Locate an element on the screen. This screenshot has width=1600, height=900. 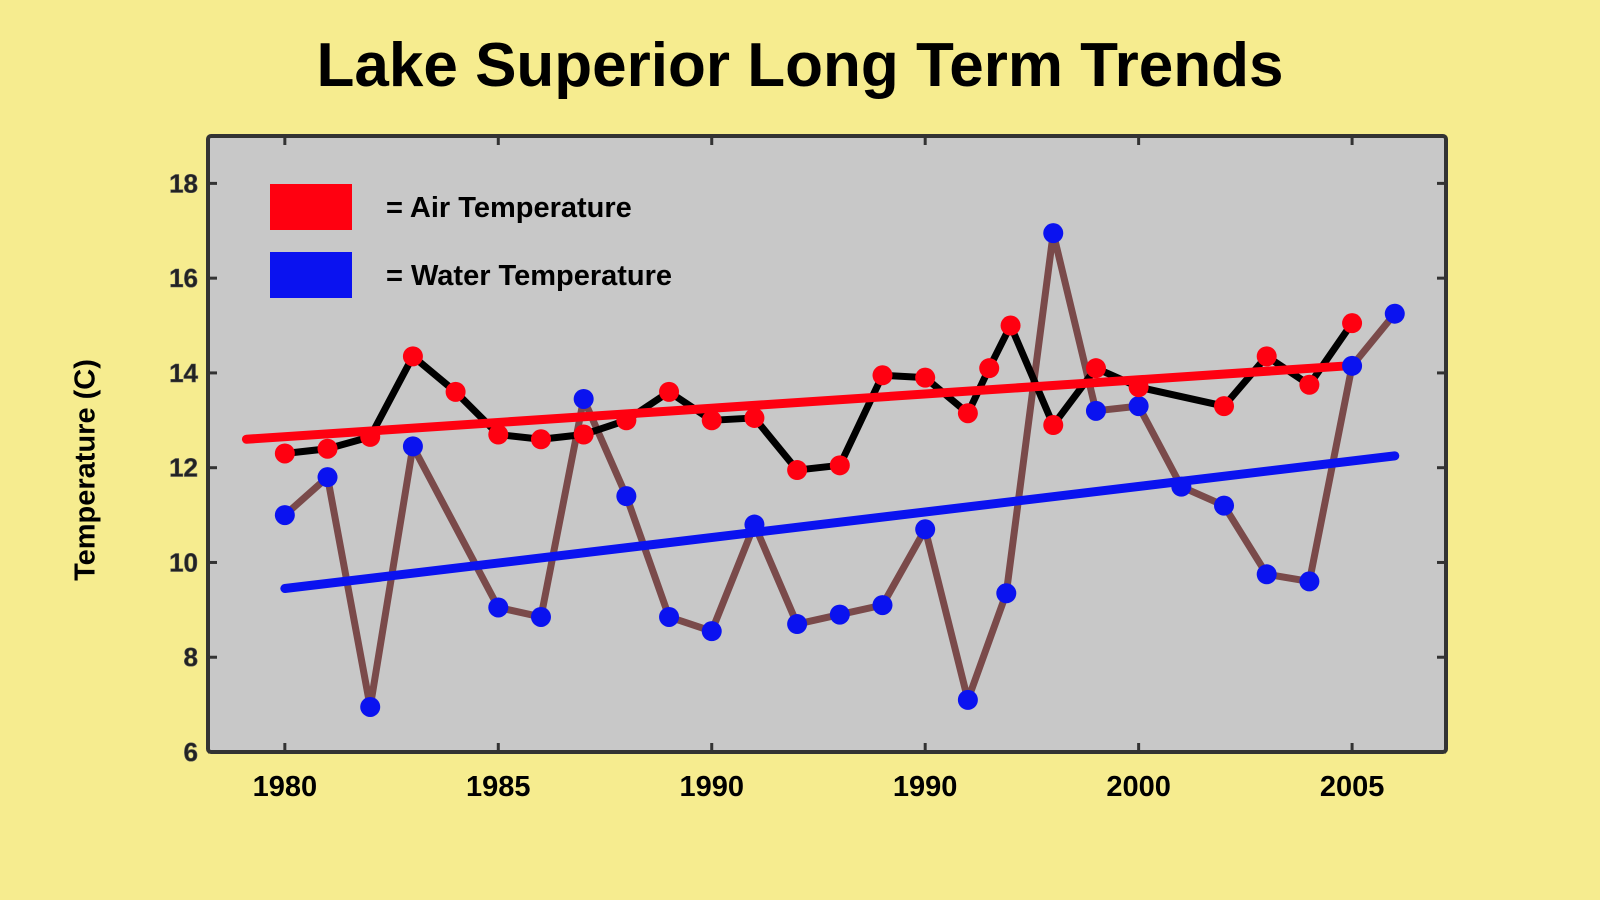
y-tick-label: 6 is located at coordinates (191, 752).